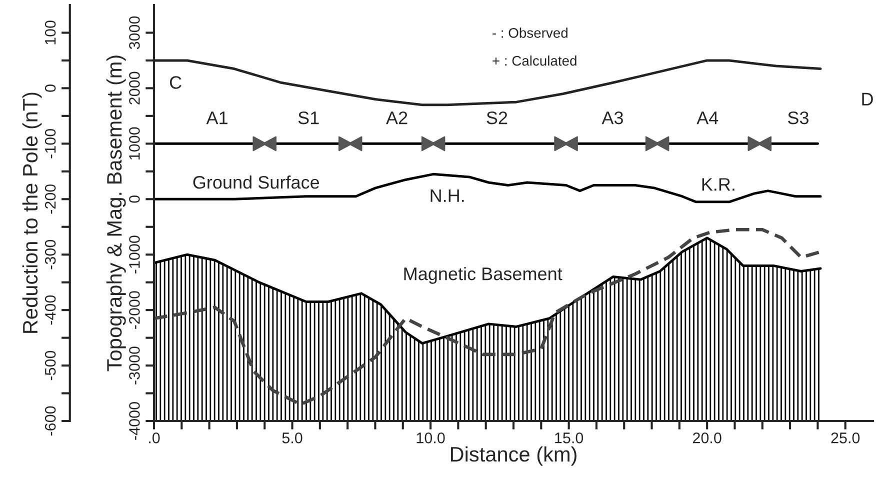 The width and height of the screenshot is (877, 492). I want to click on annotation: K.R., so click(718, 184).